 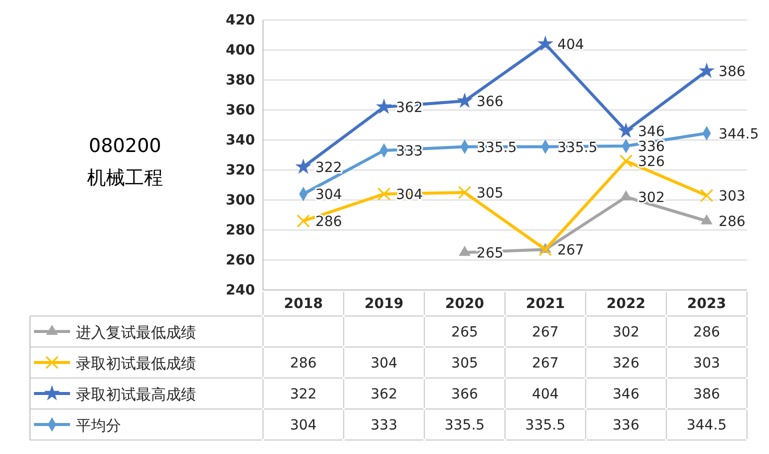 What do you see at coordinates (626, 332) in the screenshot?
I see `data-label: 302` at bounding box center [626, 332].